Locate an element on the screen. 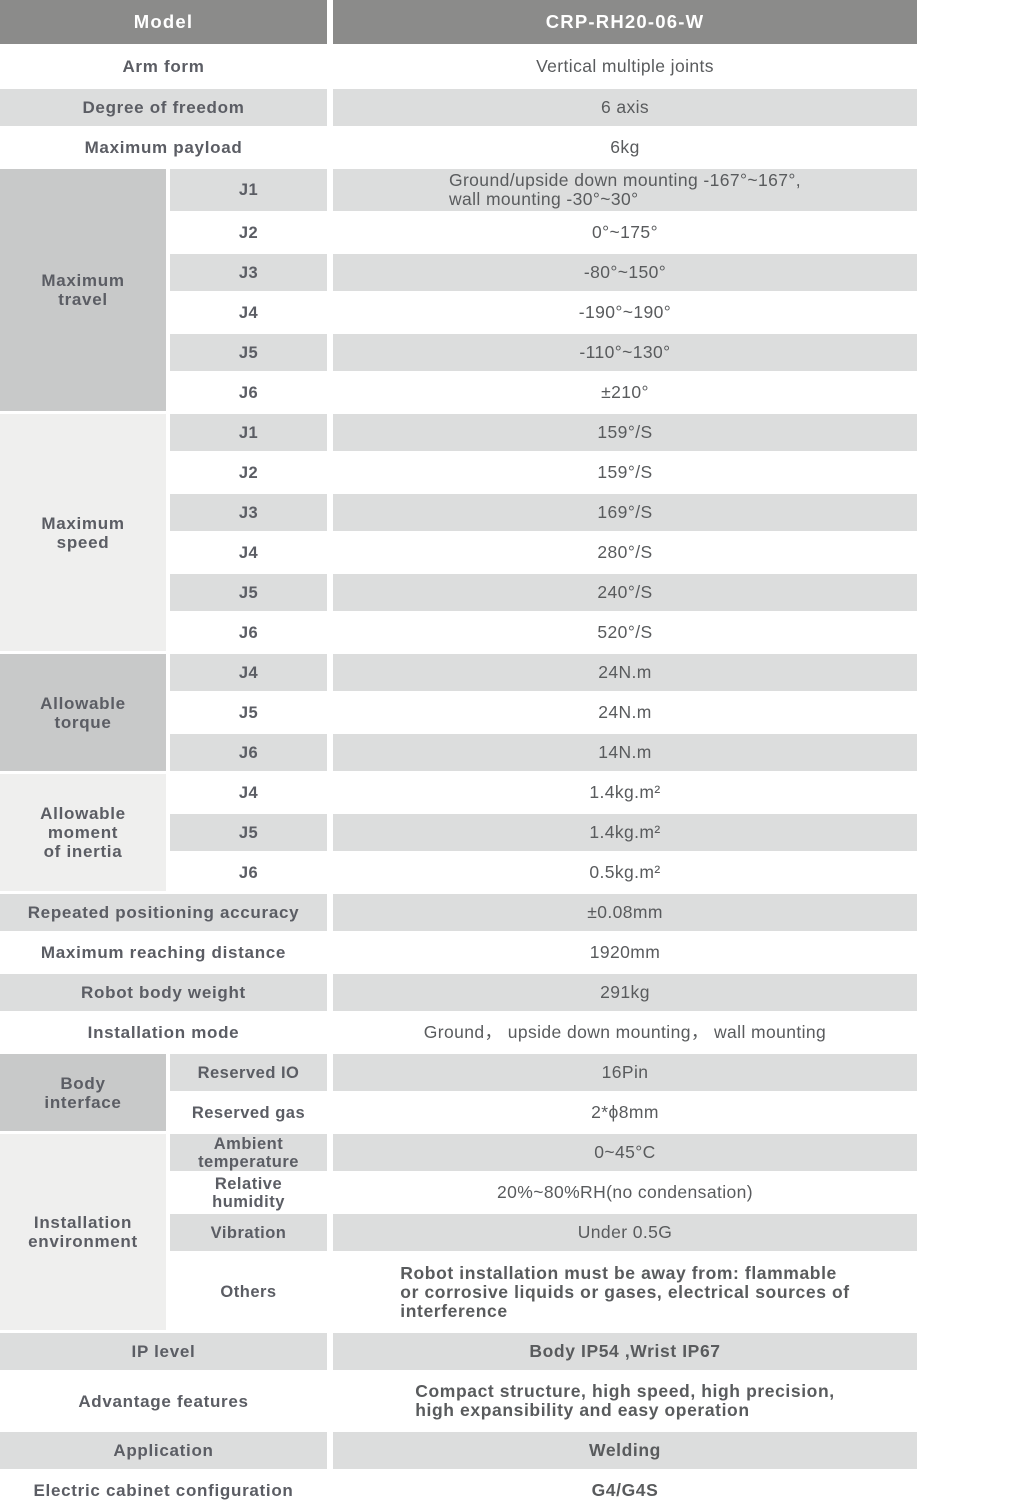  group-label: Maximum speed is located at coordinates (83, 532).